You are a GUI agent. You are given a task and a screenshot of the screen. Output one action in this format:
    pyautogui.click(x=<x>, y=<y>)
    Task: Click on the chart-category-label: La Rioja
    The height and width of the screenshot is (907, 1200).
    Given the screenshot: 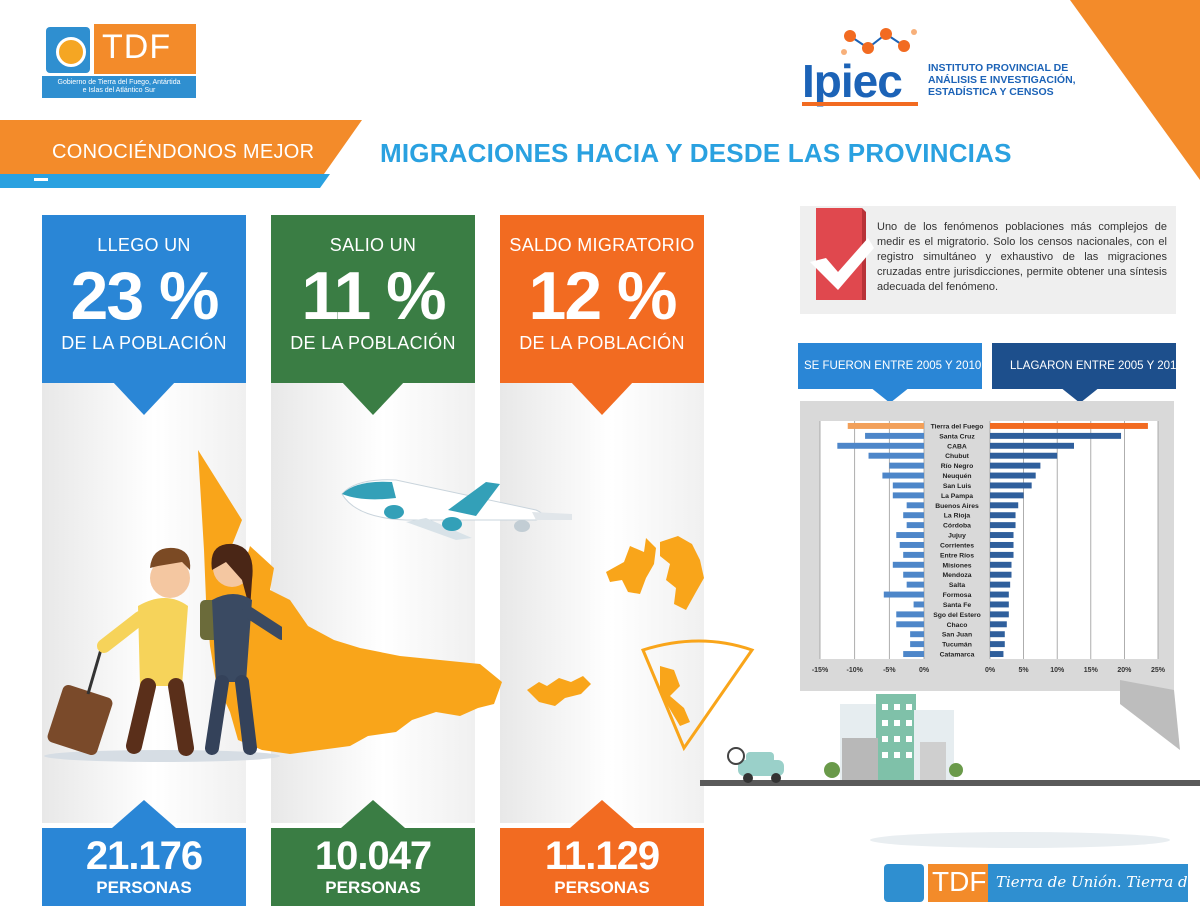 What is the action you would take?
    pyautogui.click(x=957, y=516)
    